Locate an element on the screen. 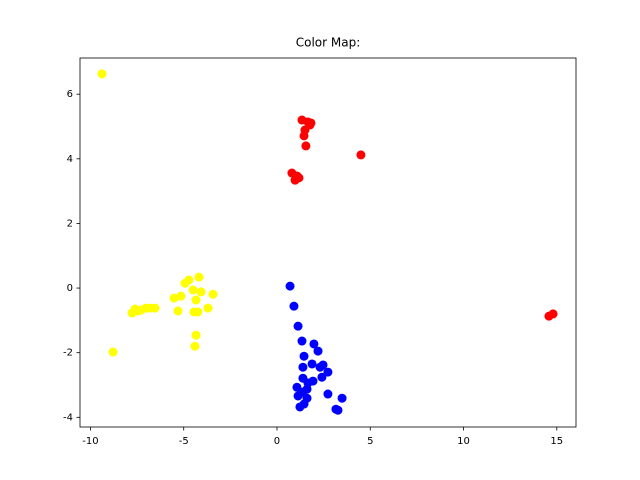 This screenshot has height=480, width=640. y-tick-label: 4 is located at coordinates (70, 159).